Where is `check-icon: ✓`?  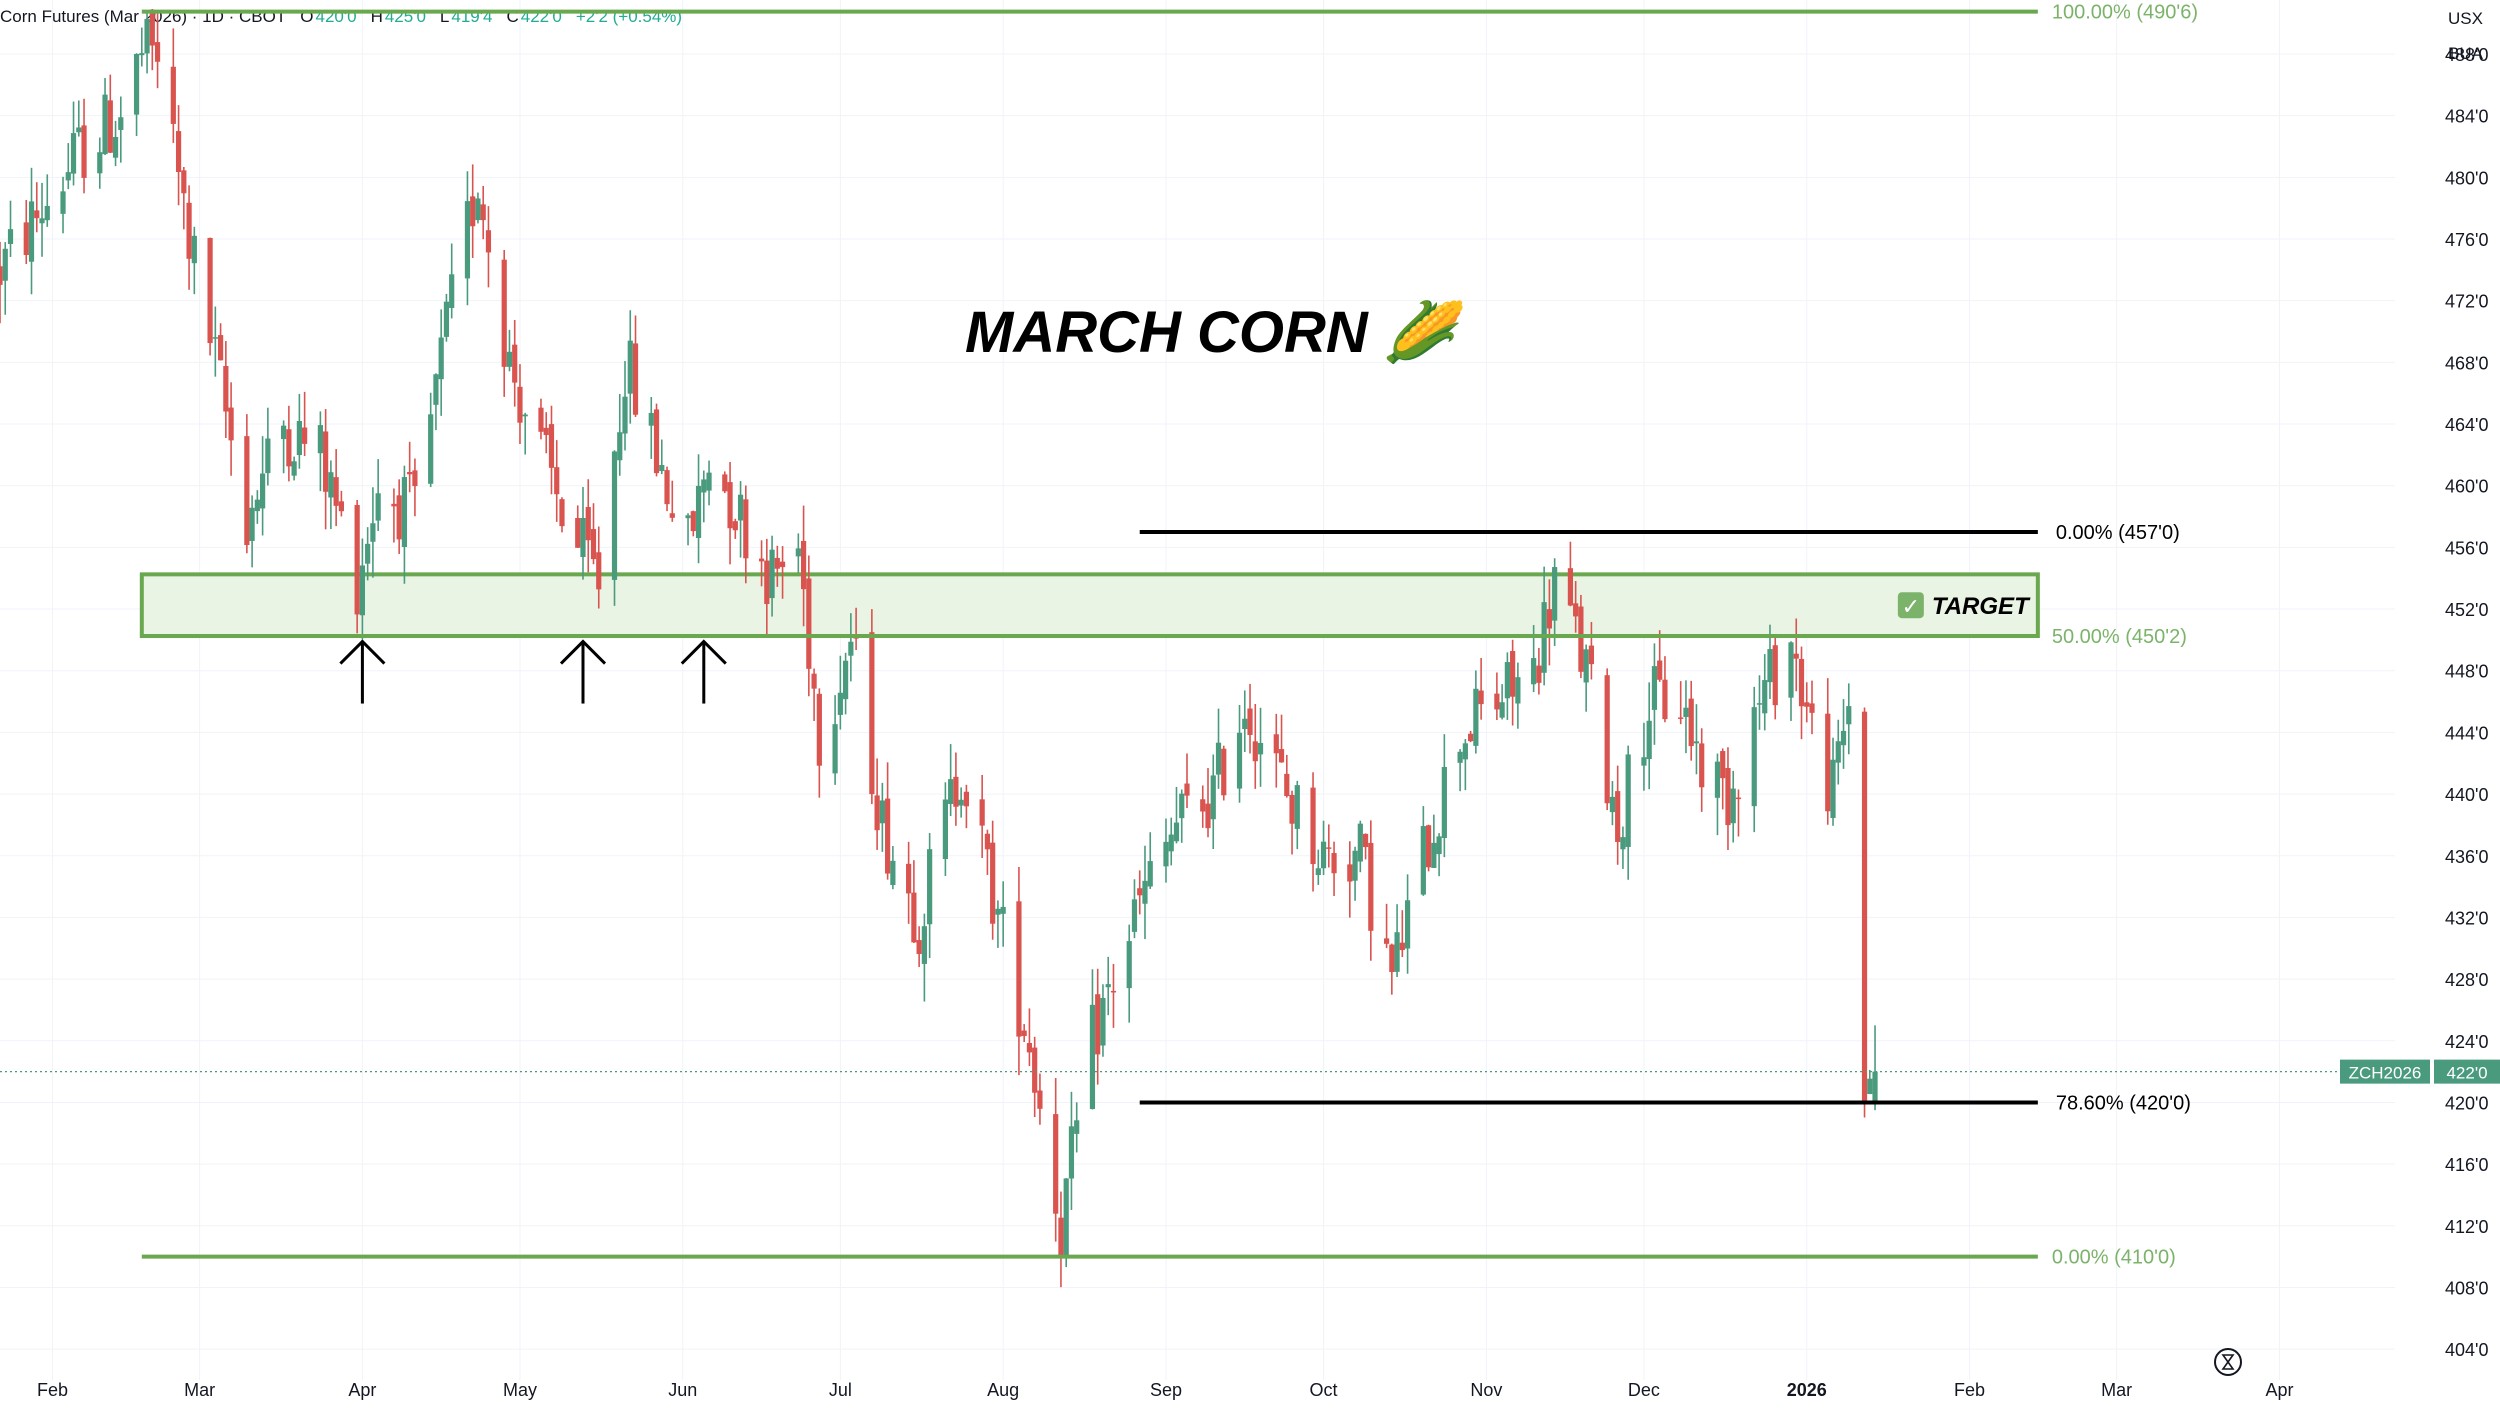
check-icon: ✓ is located at coordinates (1911, 607).